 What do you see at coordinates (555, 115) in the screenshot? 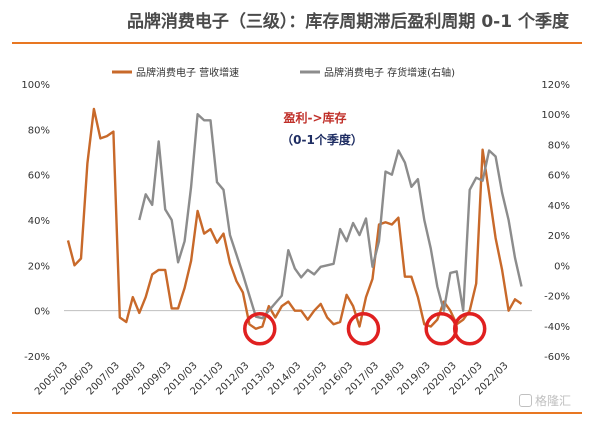
I see `right-tick-label: 100%` at bounding box center [555, 115].